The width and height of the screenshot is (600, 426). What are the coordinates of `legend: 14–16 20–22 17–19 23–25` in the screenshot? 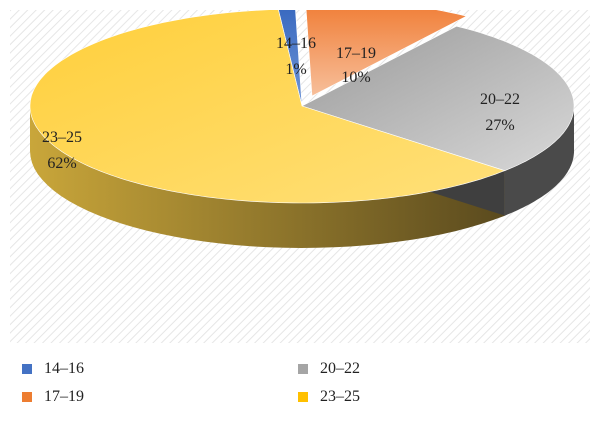 It's located at (302, 388).